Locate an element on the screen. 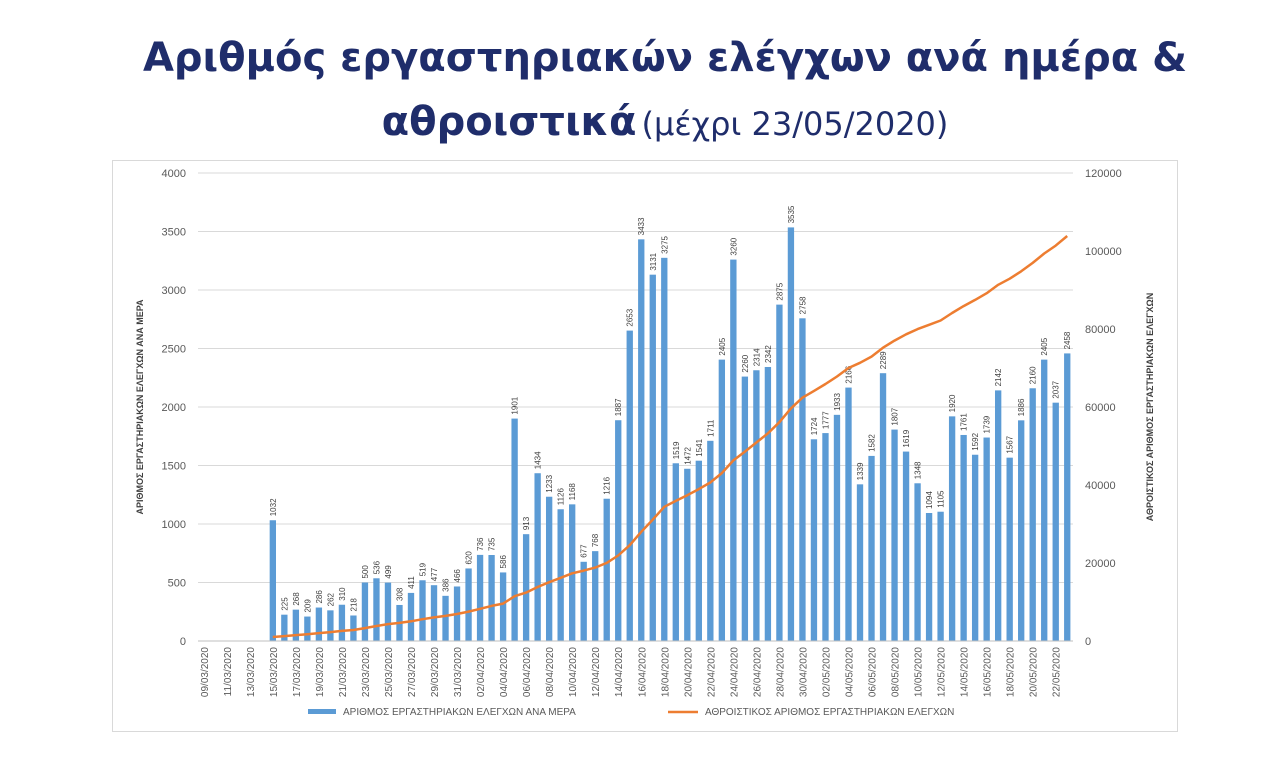 This screenshot has height=761, width=1280. bar-data-label: 499 is located at coordinates (388, 572).